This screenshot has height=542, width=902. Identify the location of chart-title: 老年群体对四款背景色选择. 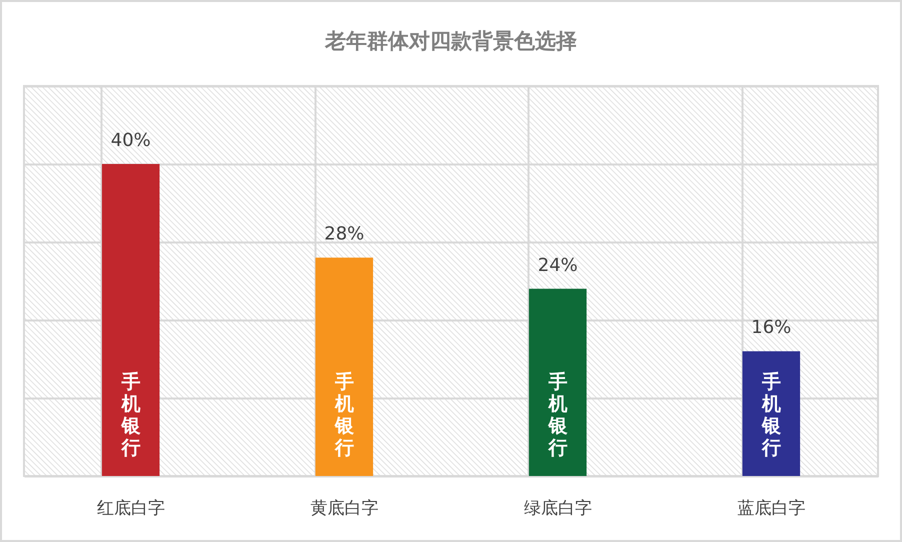
(450, 41).